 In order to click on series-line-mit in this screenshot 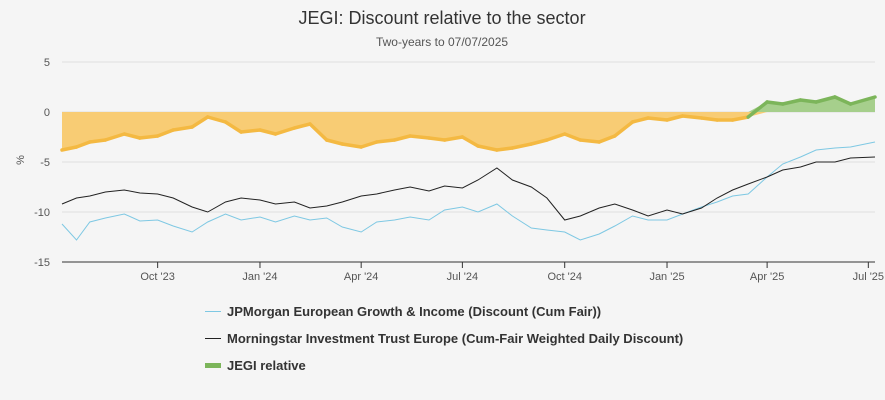, I will do `click(468, 188)`.